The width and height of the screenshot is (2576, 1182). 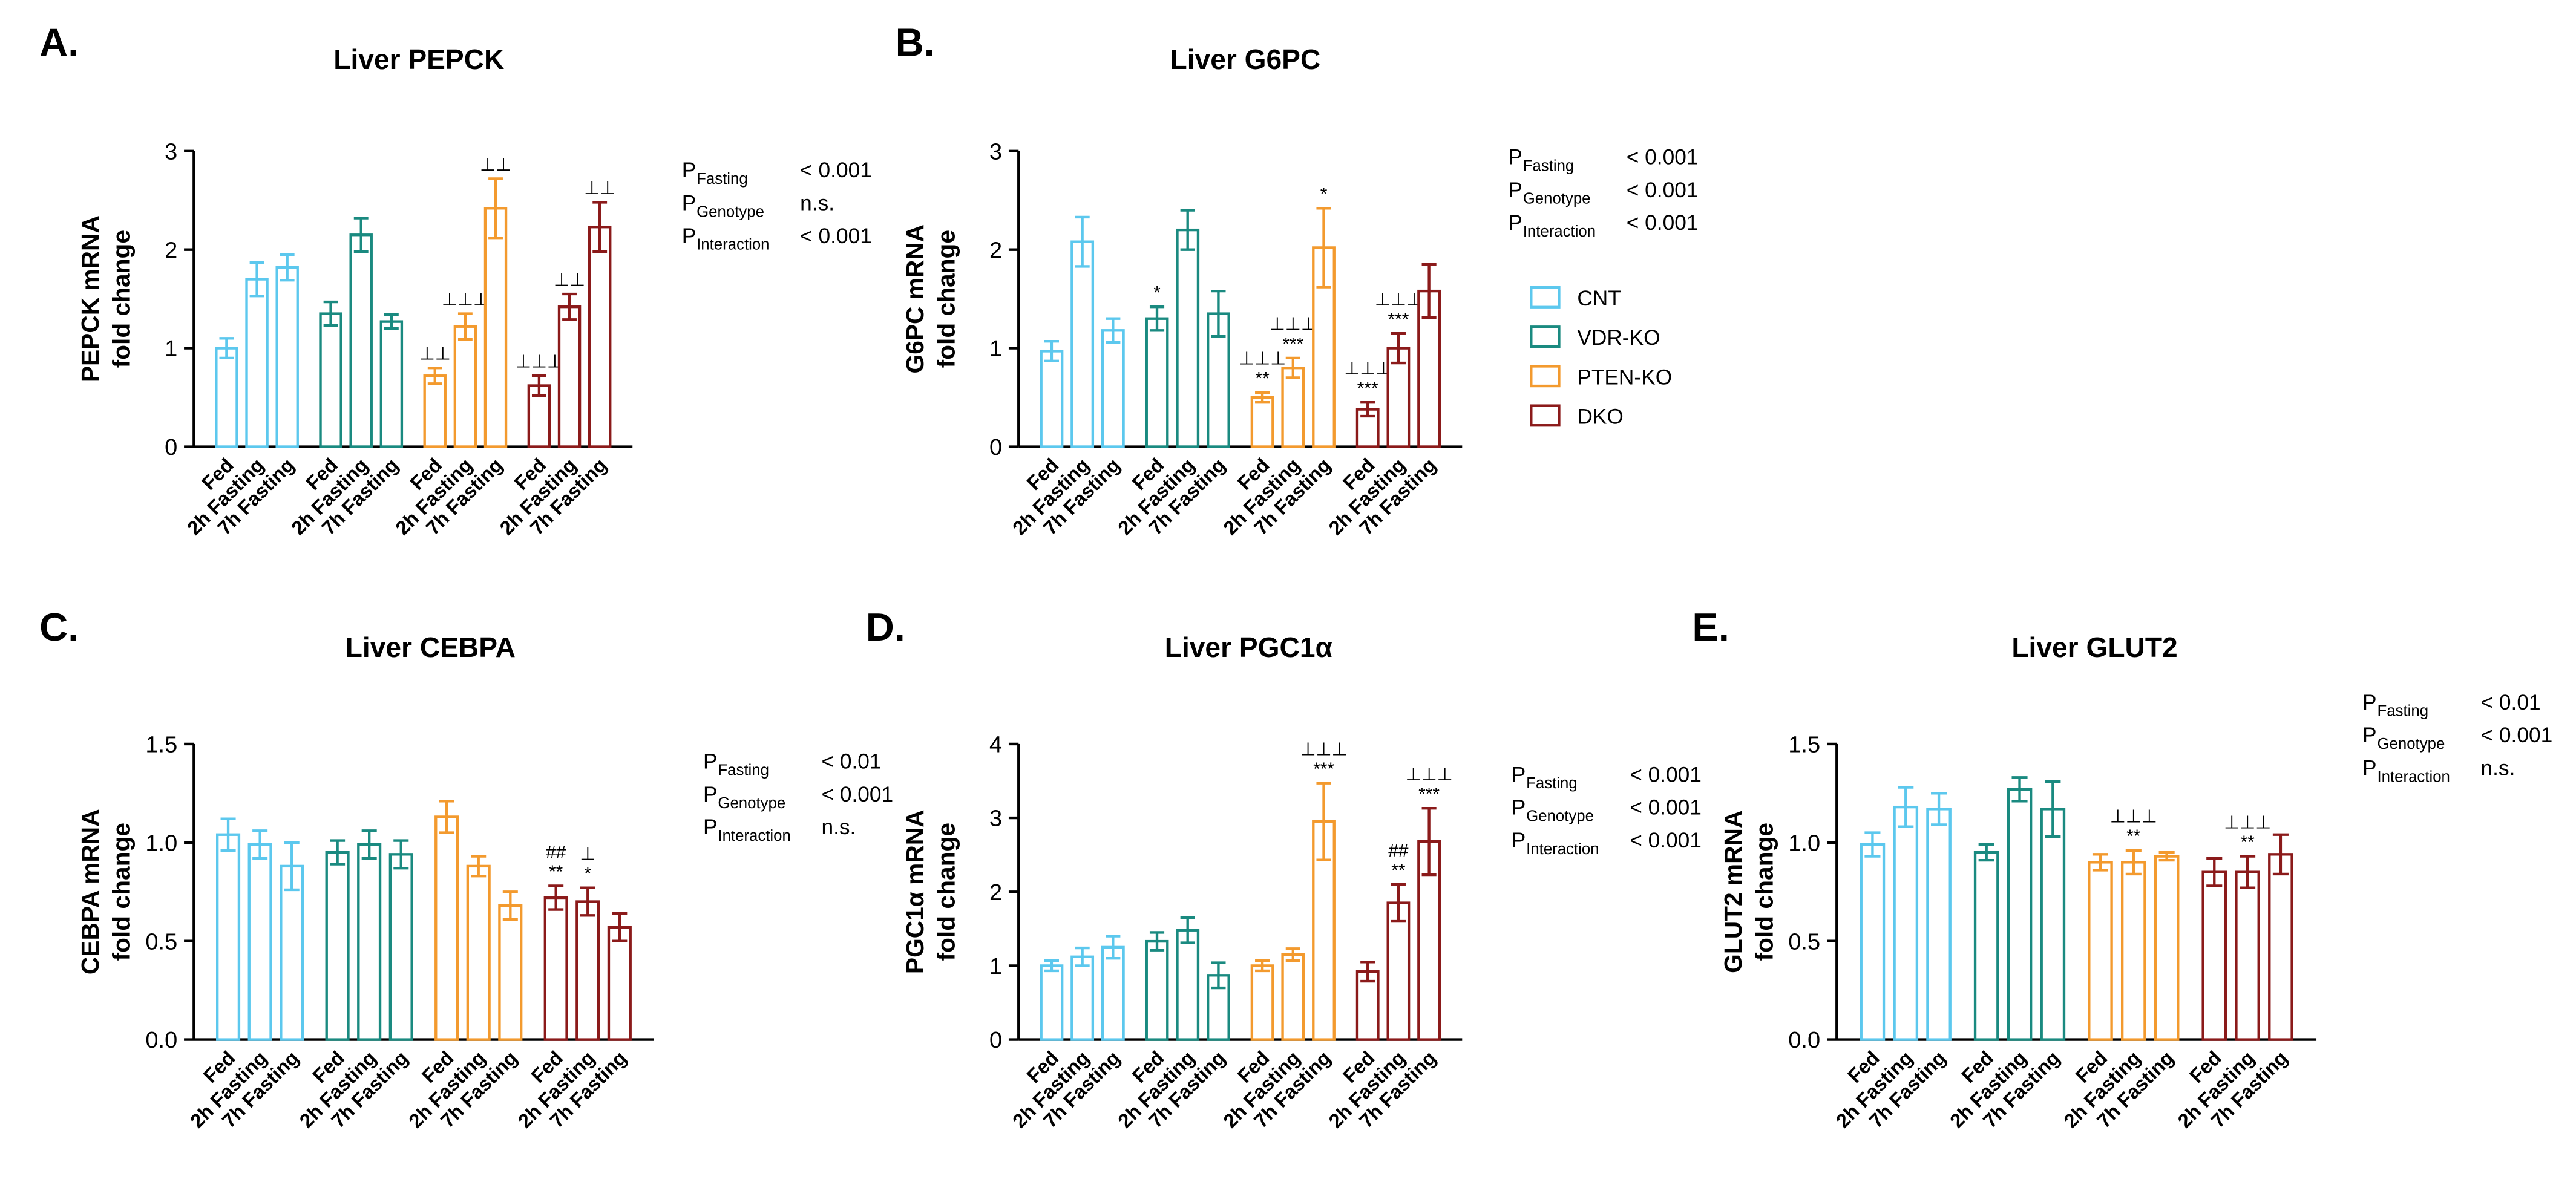 I want to click on panel-letter: A., so click(x=59, y=42).